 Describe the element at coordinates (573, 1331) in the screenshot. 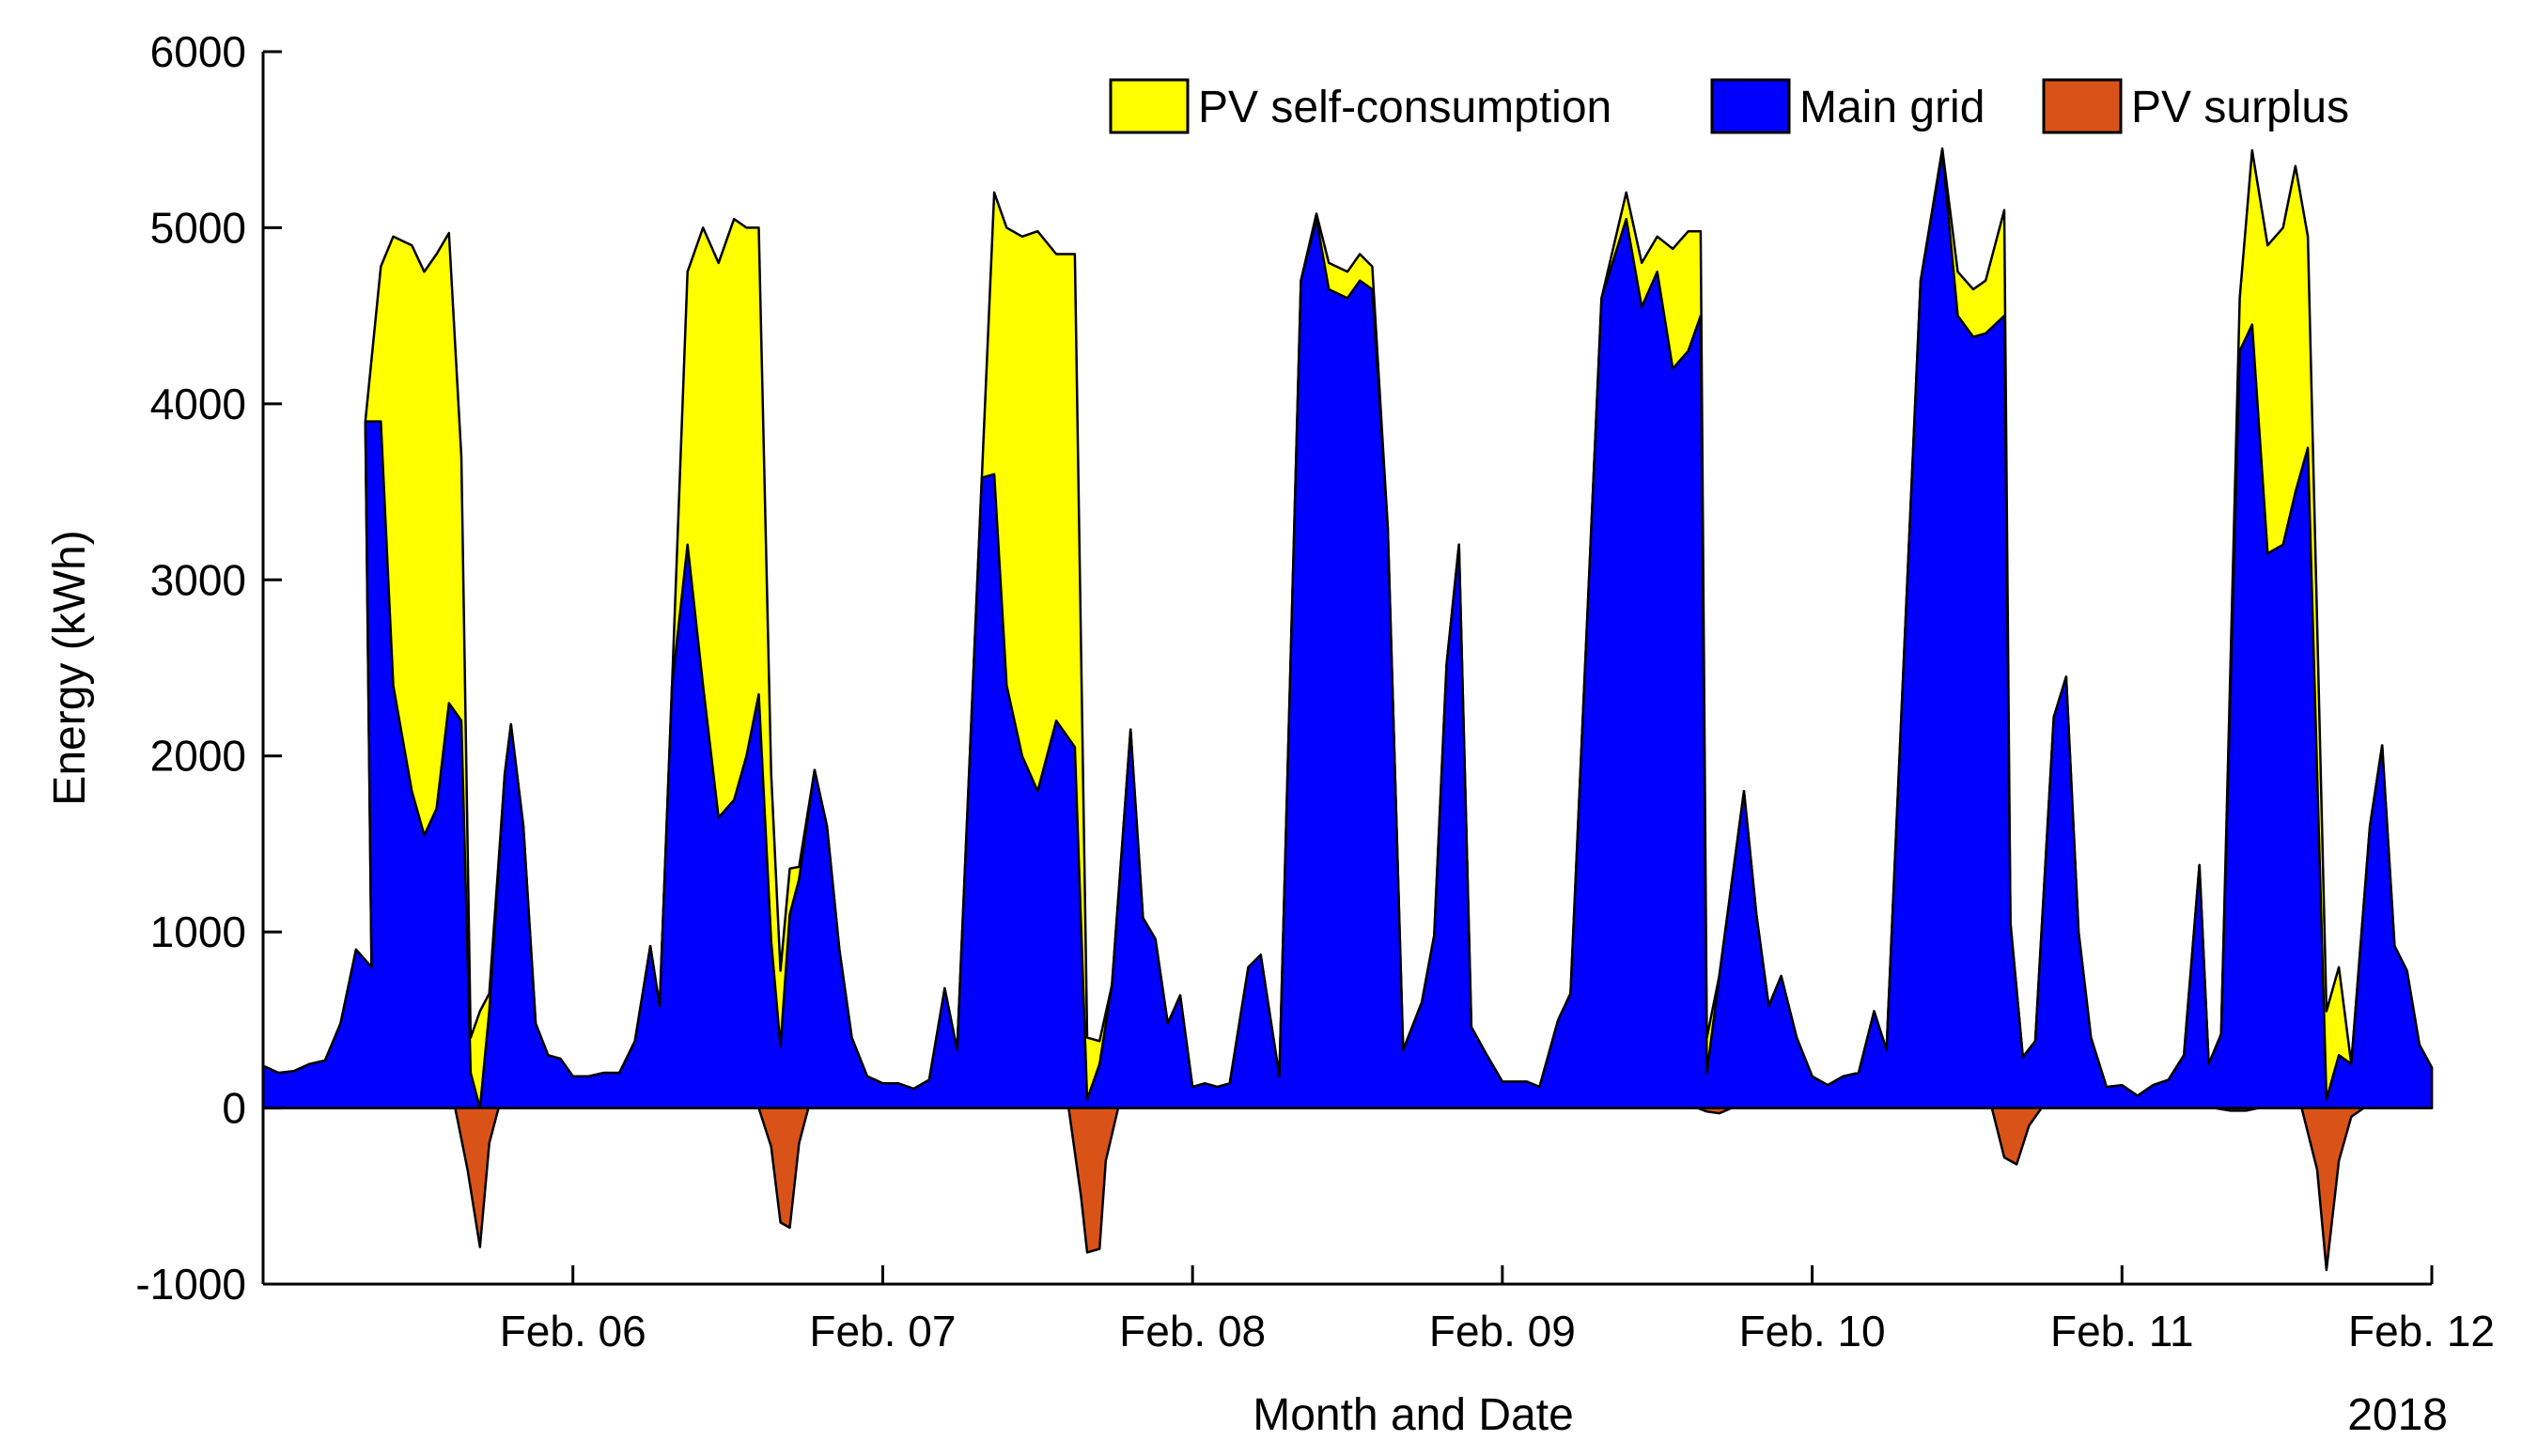

I see `x-tick-label: Feb. 06` at that location.